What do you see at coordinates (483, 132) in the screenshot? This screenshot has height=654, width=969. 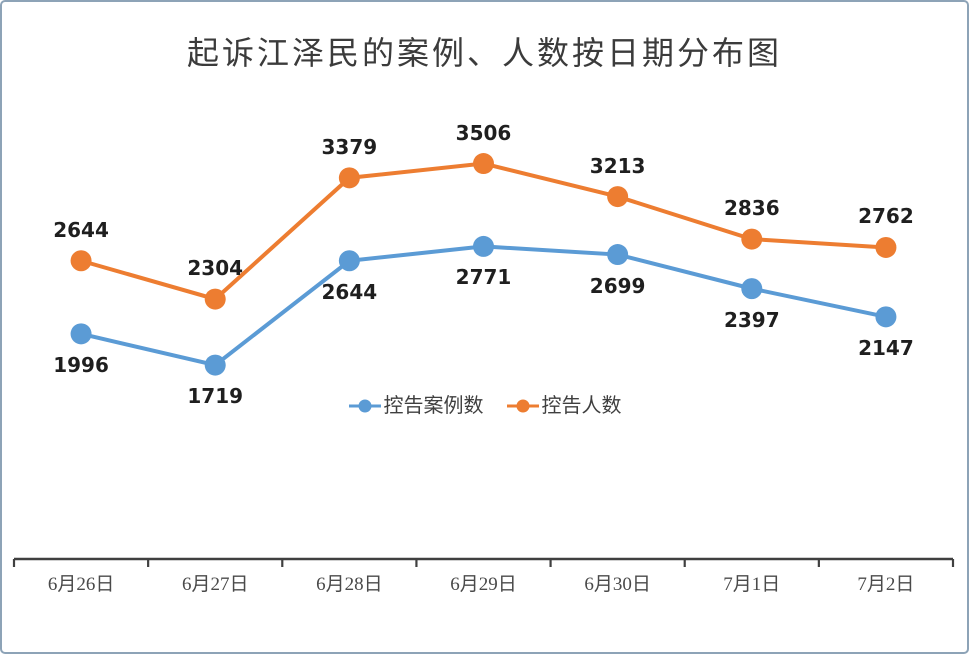 I see `data-label-people: 3506` at bounding box center [483, 132].